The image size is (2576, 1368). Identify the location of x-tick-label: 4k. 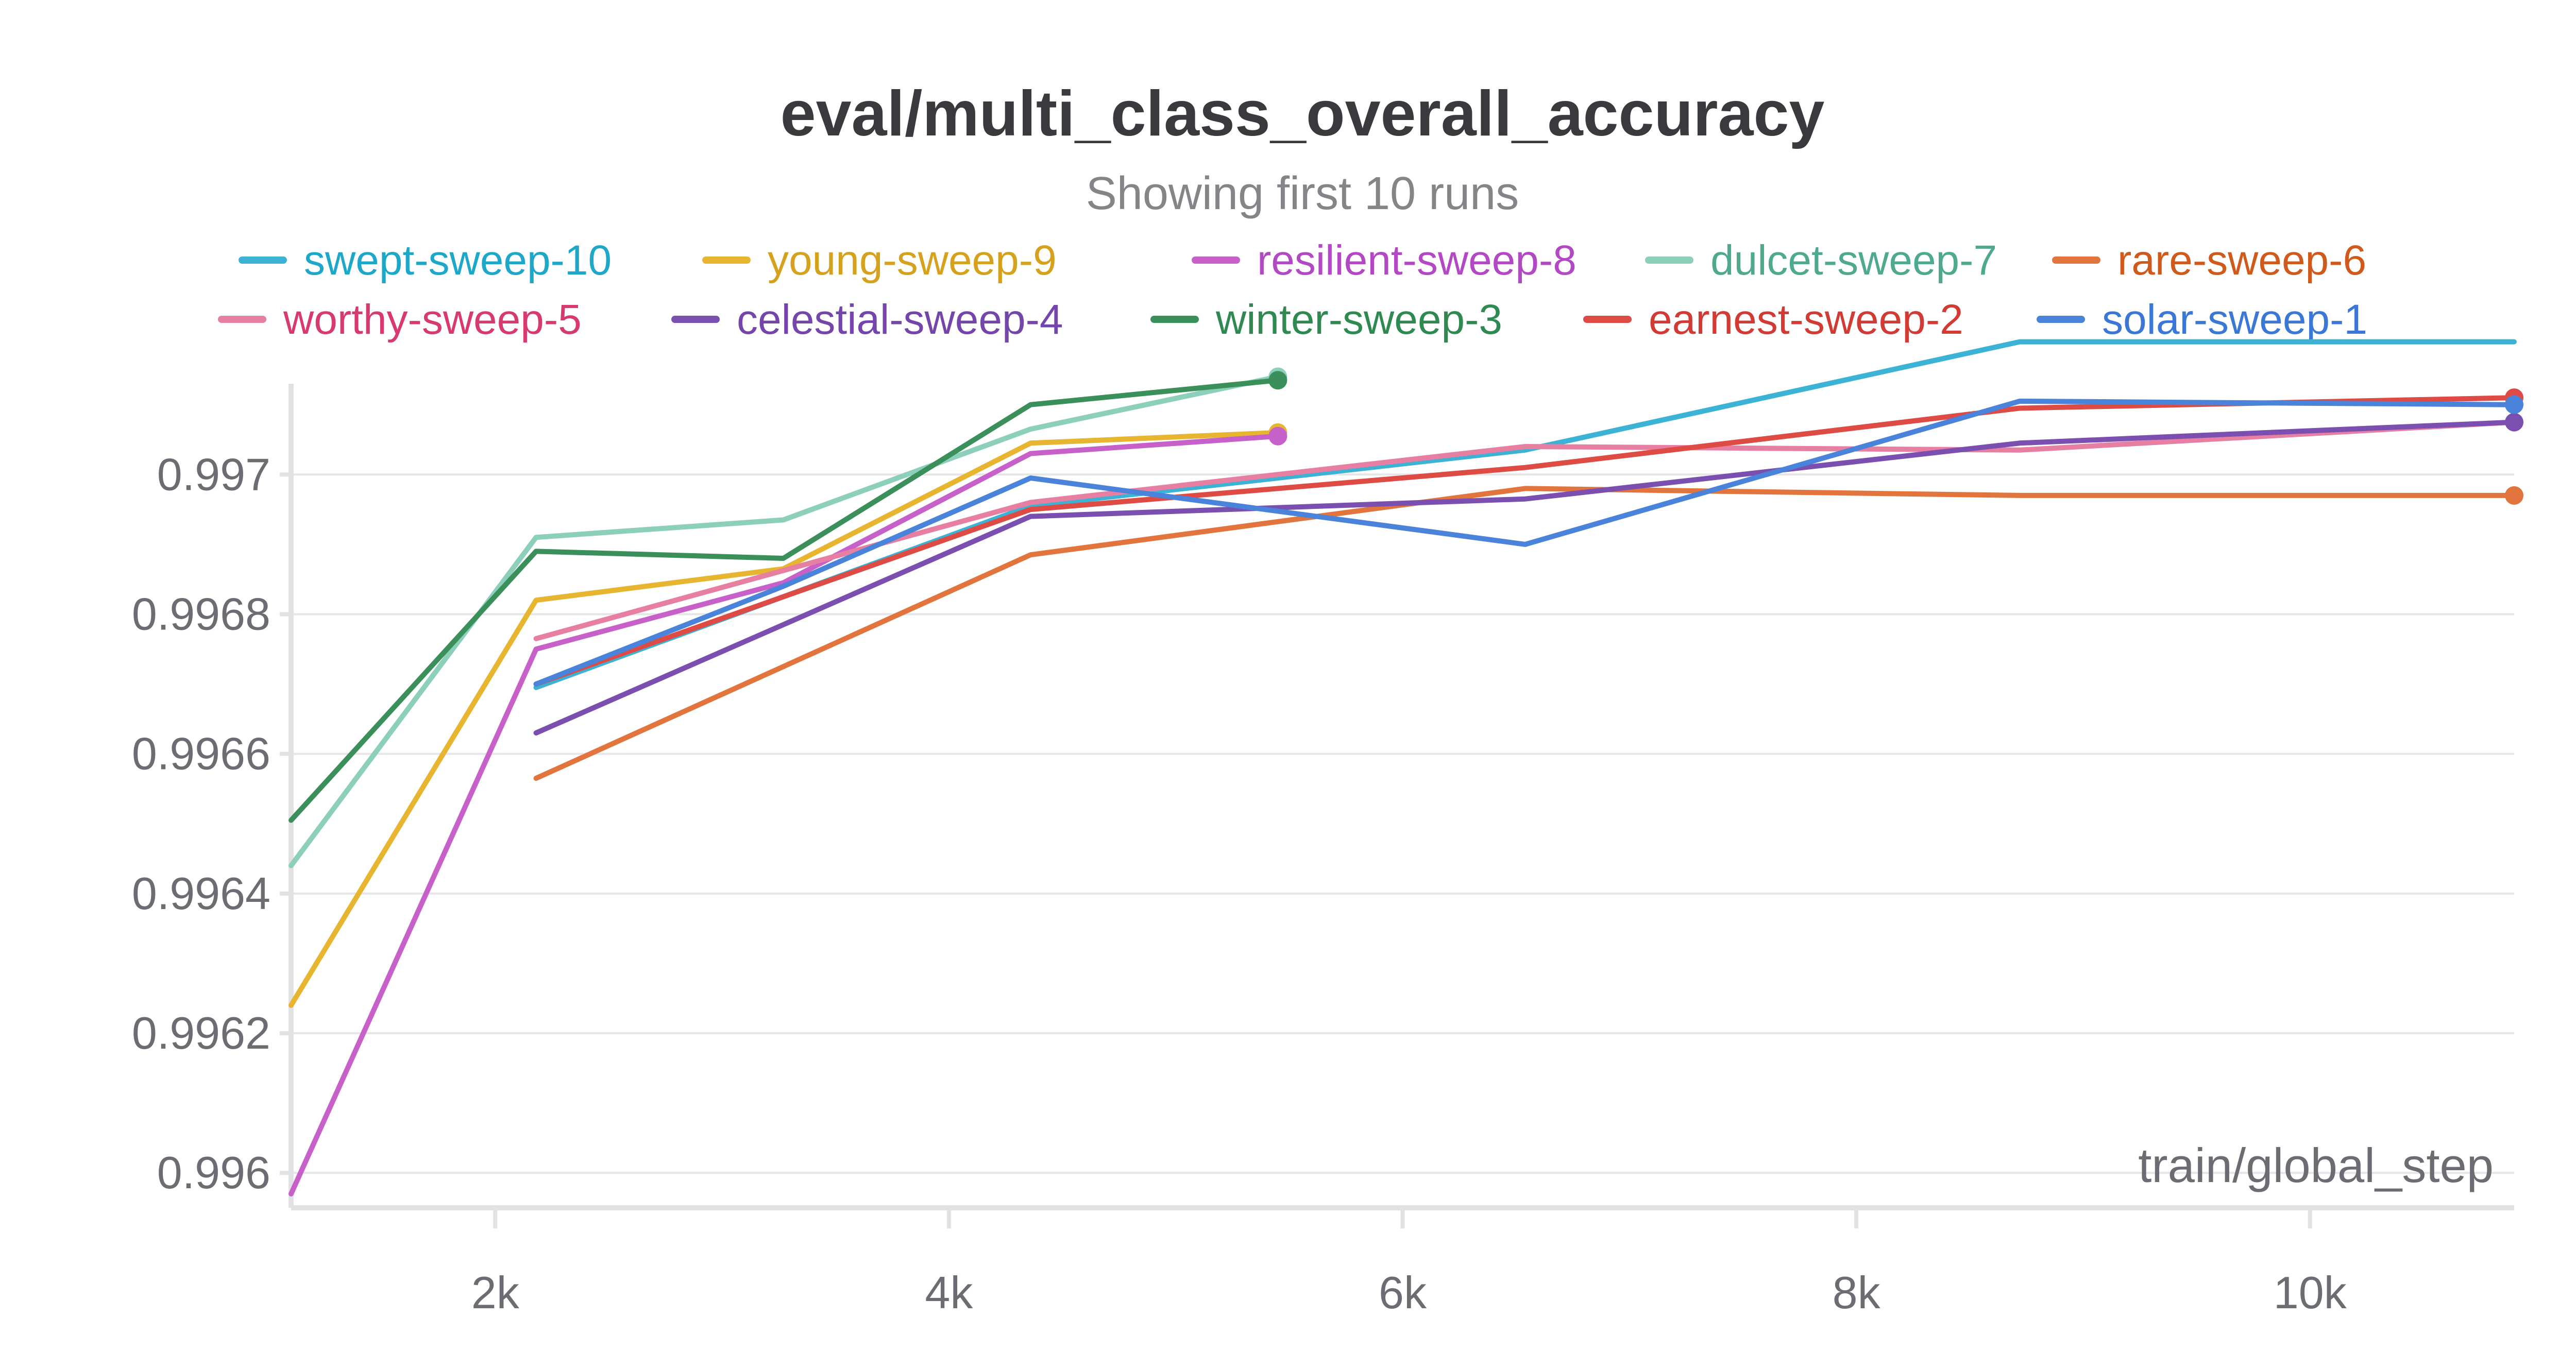
(949, 1292).